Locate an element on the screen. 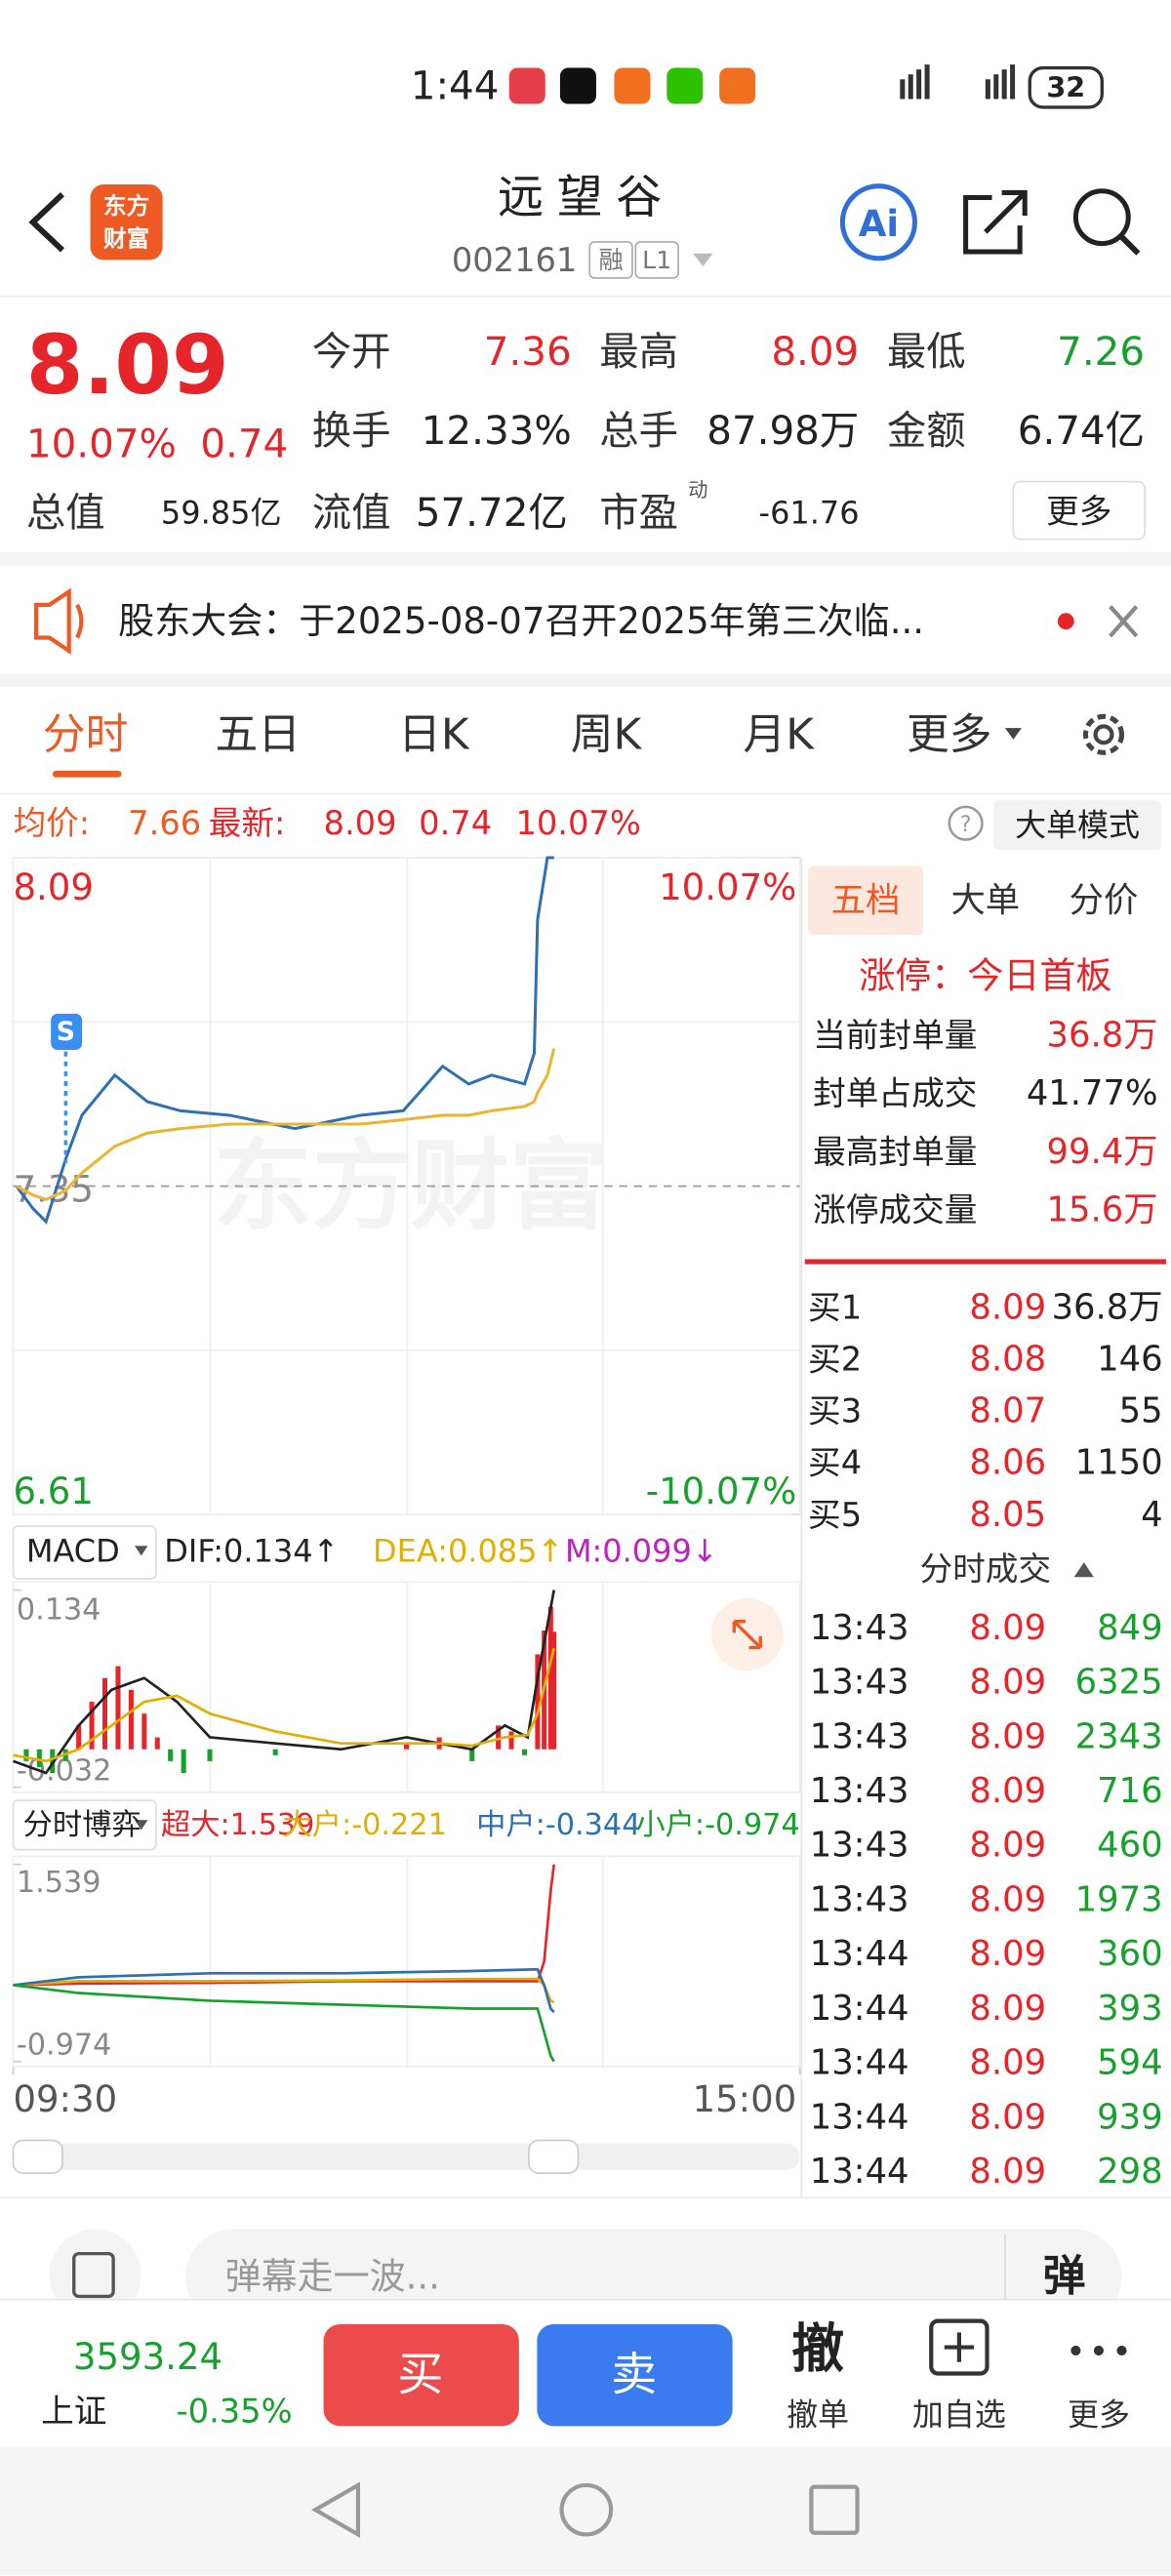 Image resolution: width=1171 pixels, height=2576 pixels. sell-label: 卖 is located at coordinates (634, 2375).